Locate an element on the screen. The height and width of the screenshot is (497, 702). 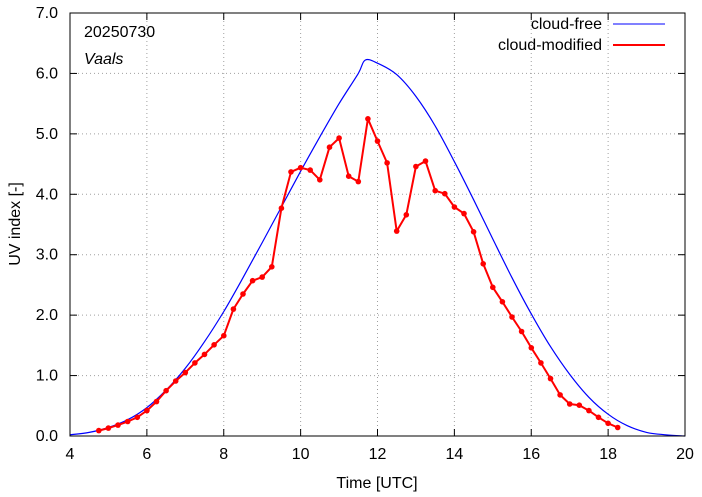
y-tick-label: 1.0 is located at coordinates (47, 376).